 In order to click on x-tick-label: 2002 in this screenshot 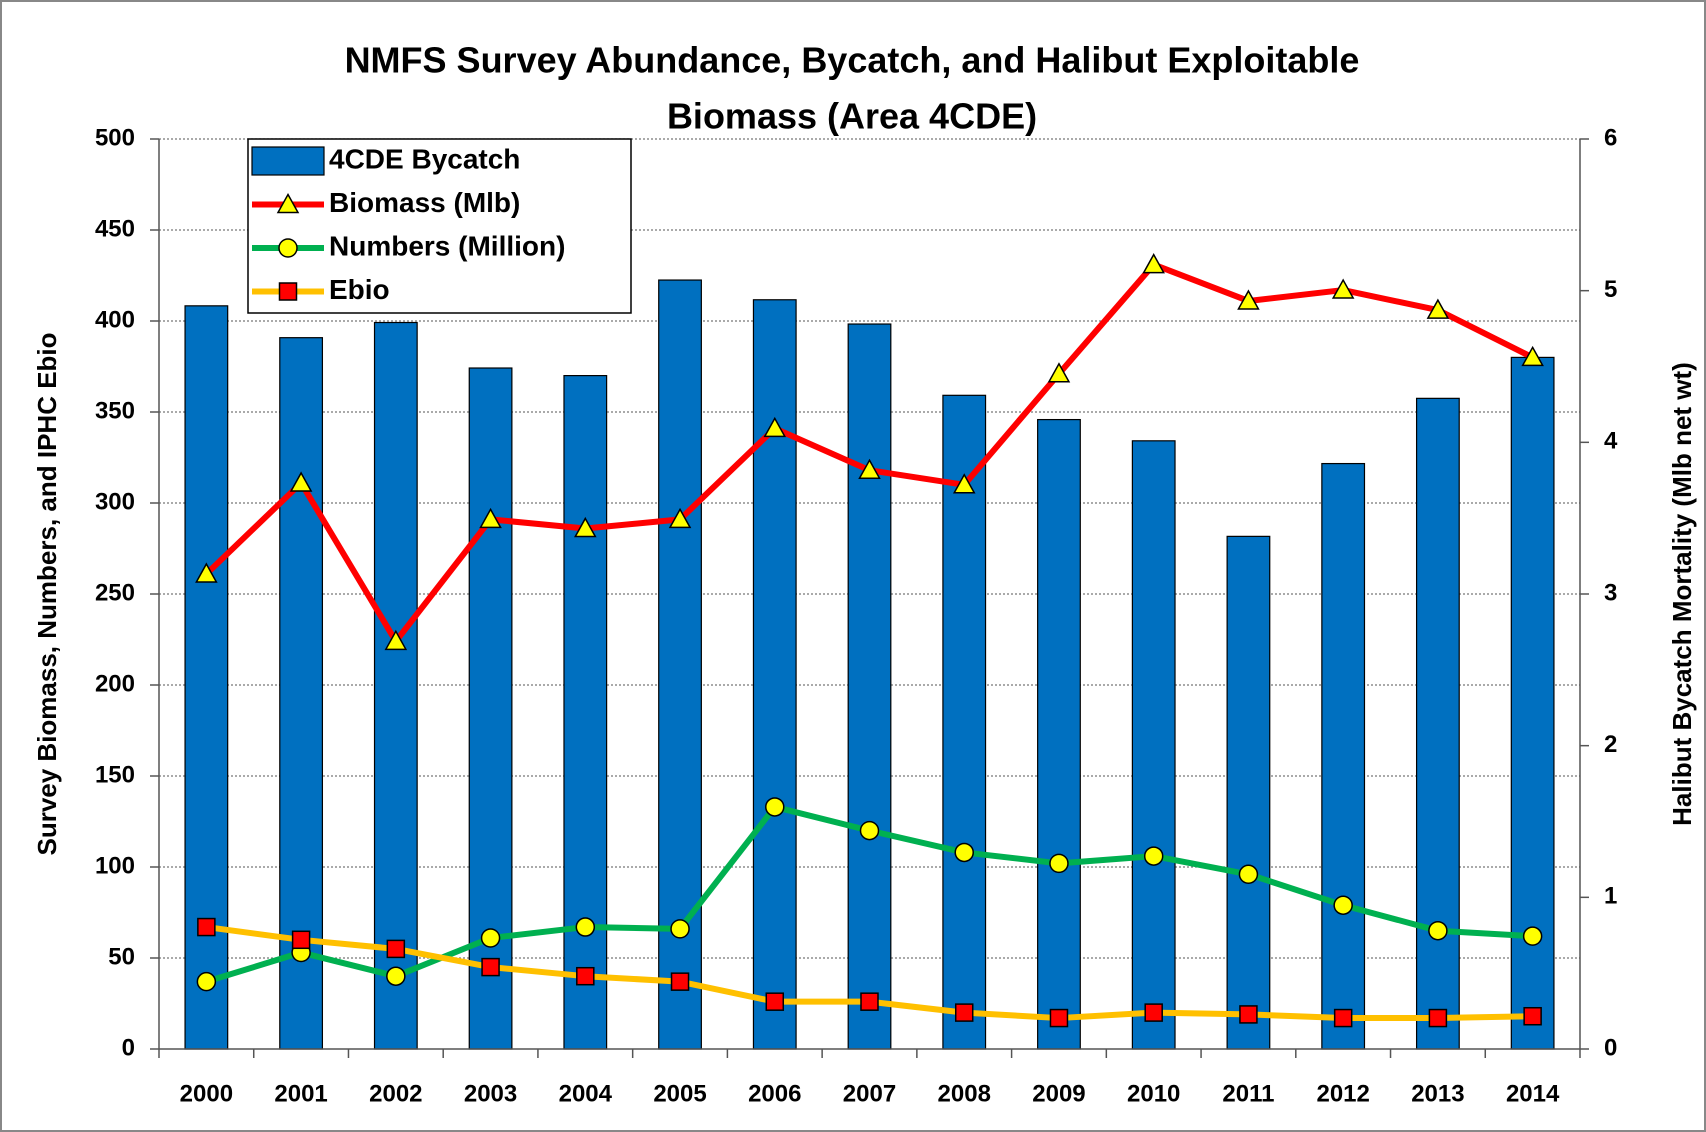, I will do `click(395, 1093)`.